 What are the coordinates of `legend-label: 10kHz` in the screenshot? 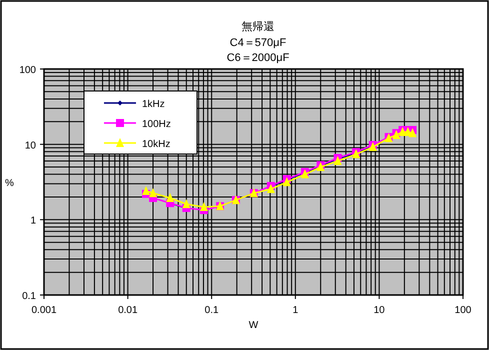 It's located at (156, 144).